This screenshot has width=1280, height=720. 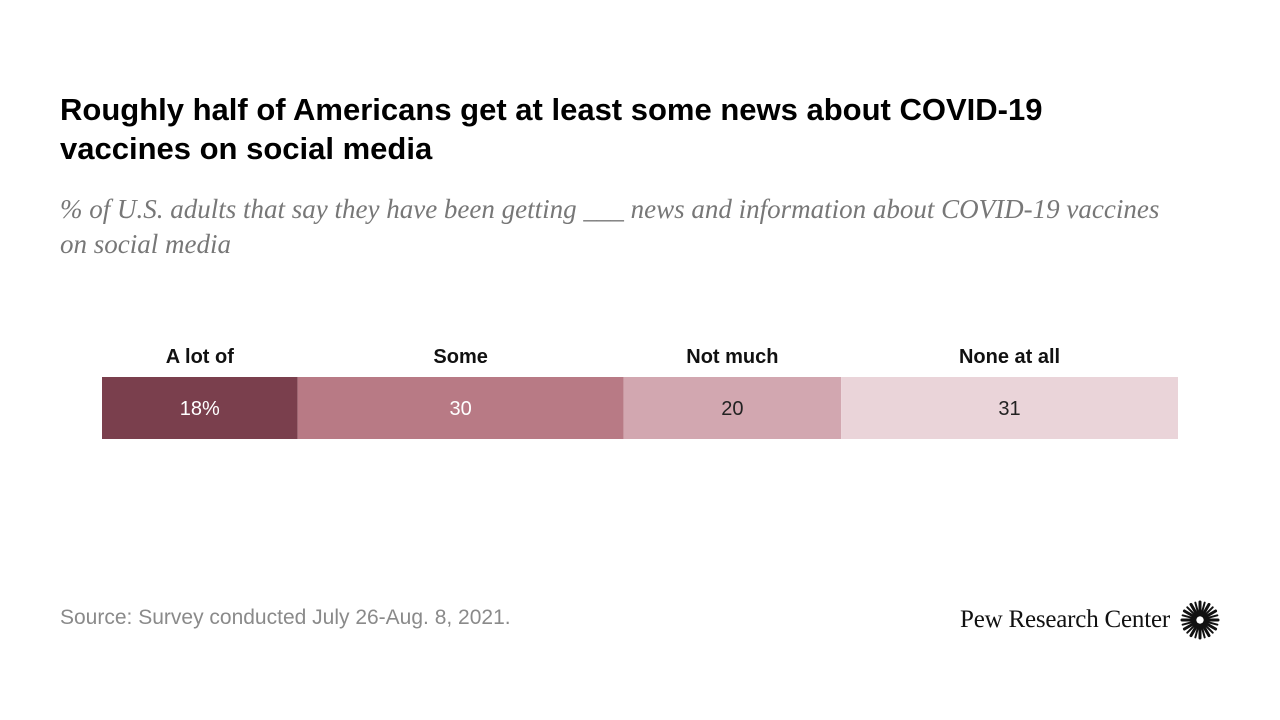 I want to click on data-label-a-lot-of: 18%, so click(x=200, y=409).